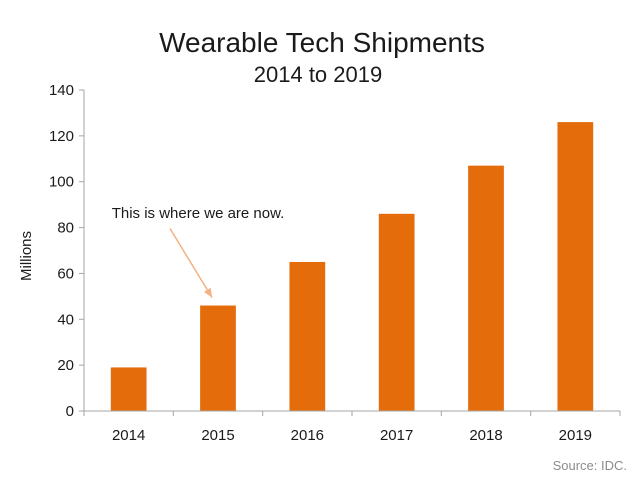  What do you see at coordinates (65, 365) in the screenshot?
I see `y-tick-label: 20` at bounding box center [65, 365].